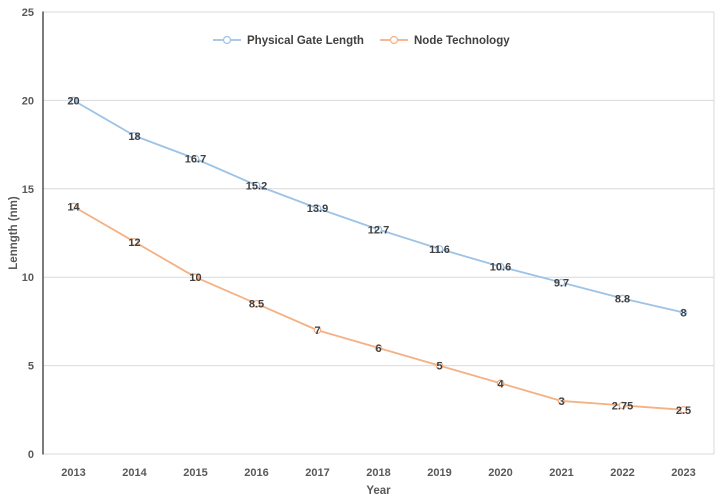 The height and width of the screenshot is (503, 718). What do you see at coordinates (28, 190) in the screenshot?
I see `y-tick-label: 15` at bounding box center [28, 190].